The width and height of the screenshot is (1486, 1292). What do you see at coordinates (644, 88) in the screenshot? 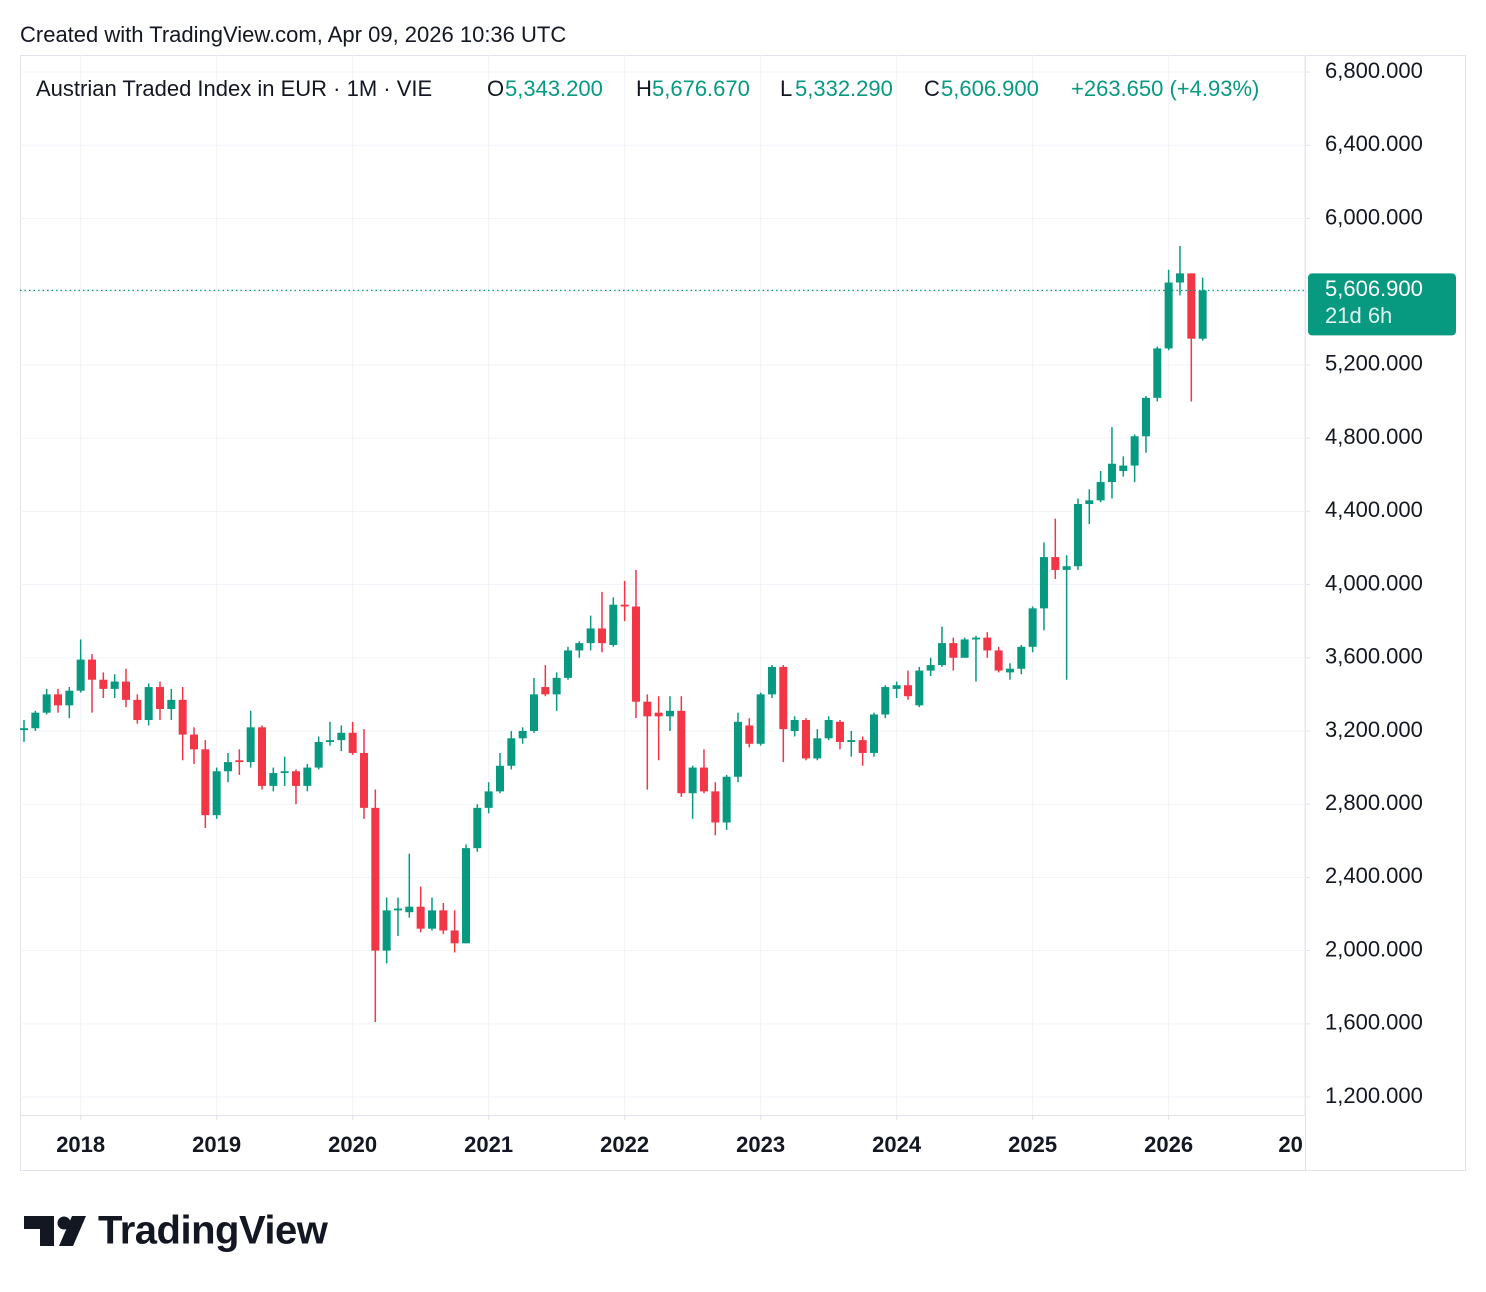
I see `ohlc-label: H` at bounding box center [644, 88].